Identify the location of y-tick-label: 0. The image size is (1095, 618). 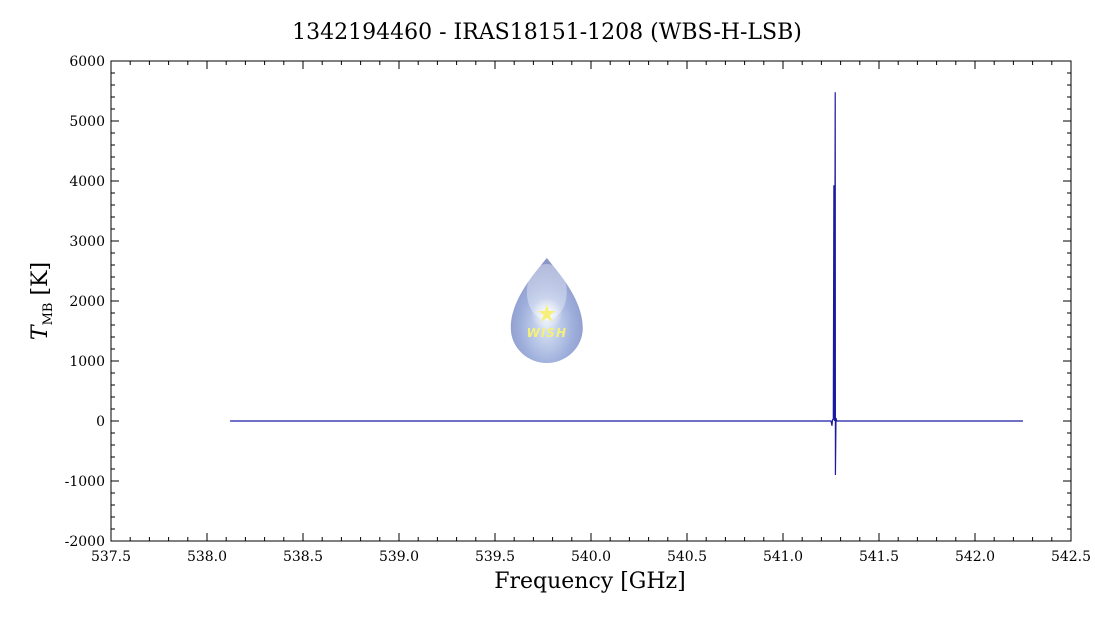
(100, 422).